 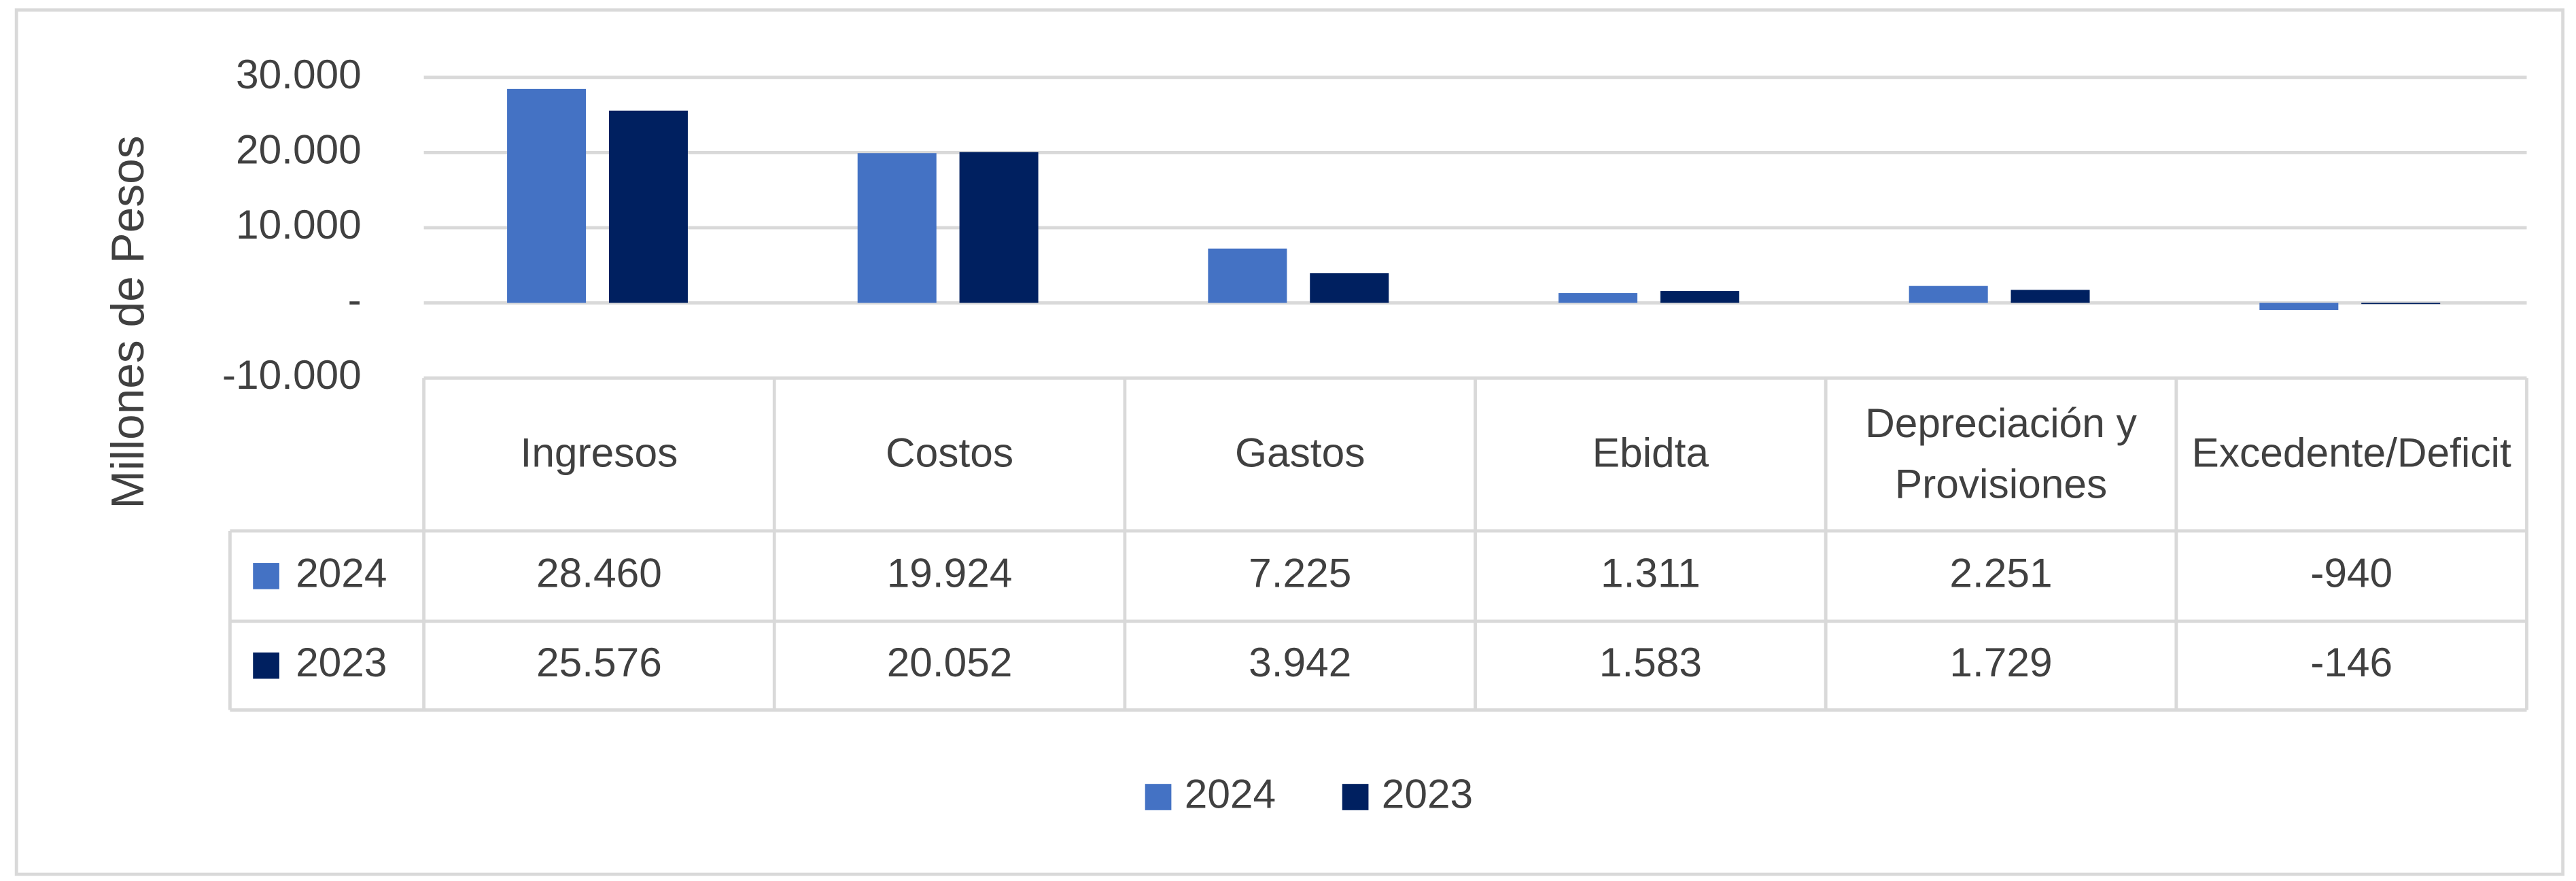 I want to click on data-label: 19.924, so click(x=950, y=572).